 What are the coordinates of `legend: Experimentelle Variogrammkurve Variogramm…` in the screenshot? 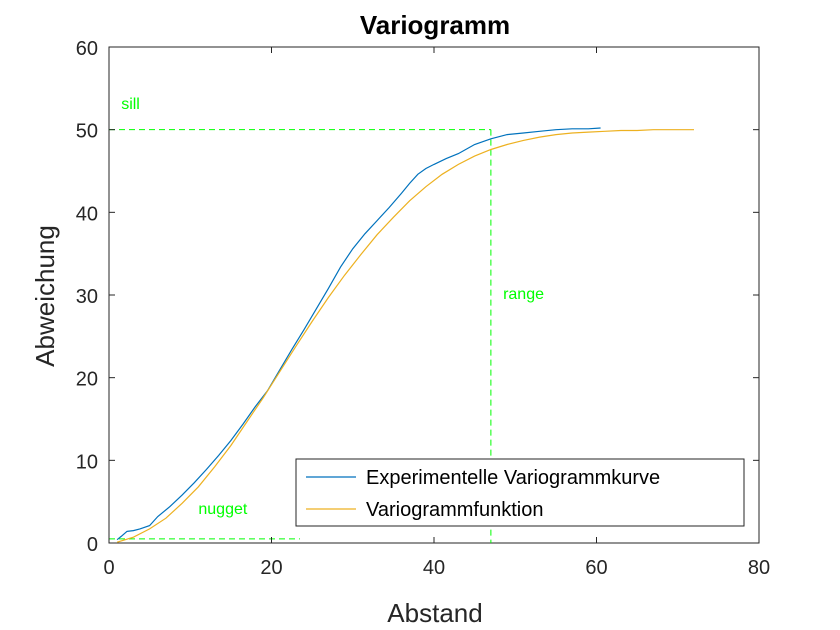 It's located at (520, 492).